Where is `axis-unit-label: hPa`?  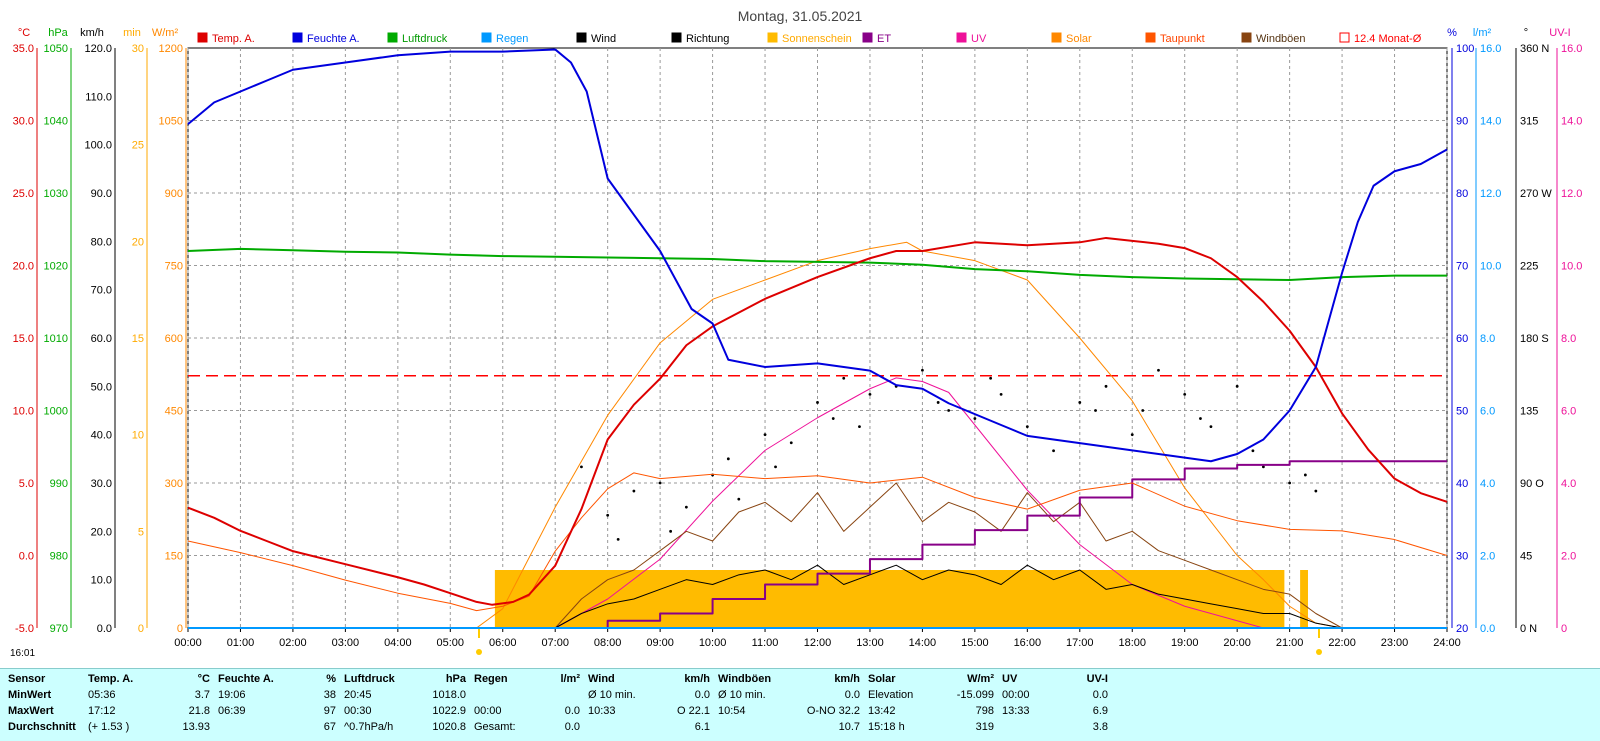 axis-unit-label: hPa is located at coordinates (58, 33).